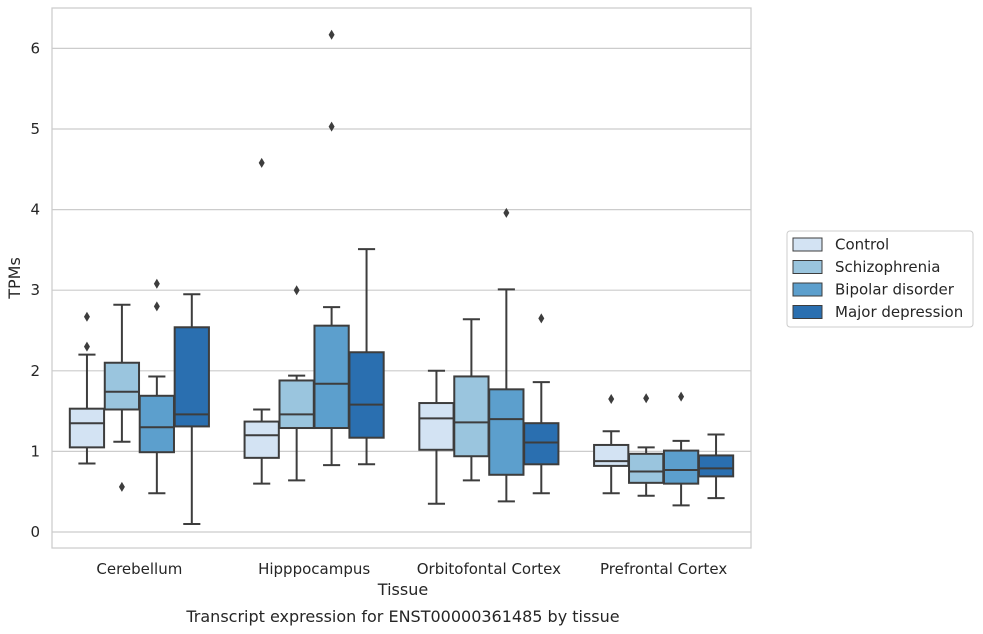 This screenshot has height=634, width=983. Describe the element at coordinates (887, 267) in the screenshot. I see `legend-label: Schizophrenia` at that location.